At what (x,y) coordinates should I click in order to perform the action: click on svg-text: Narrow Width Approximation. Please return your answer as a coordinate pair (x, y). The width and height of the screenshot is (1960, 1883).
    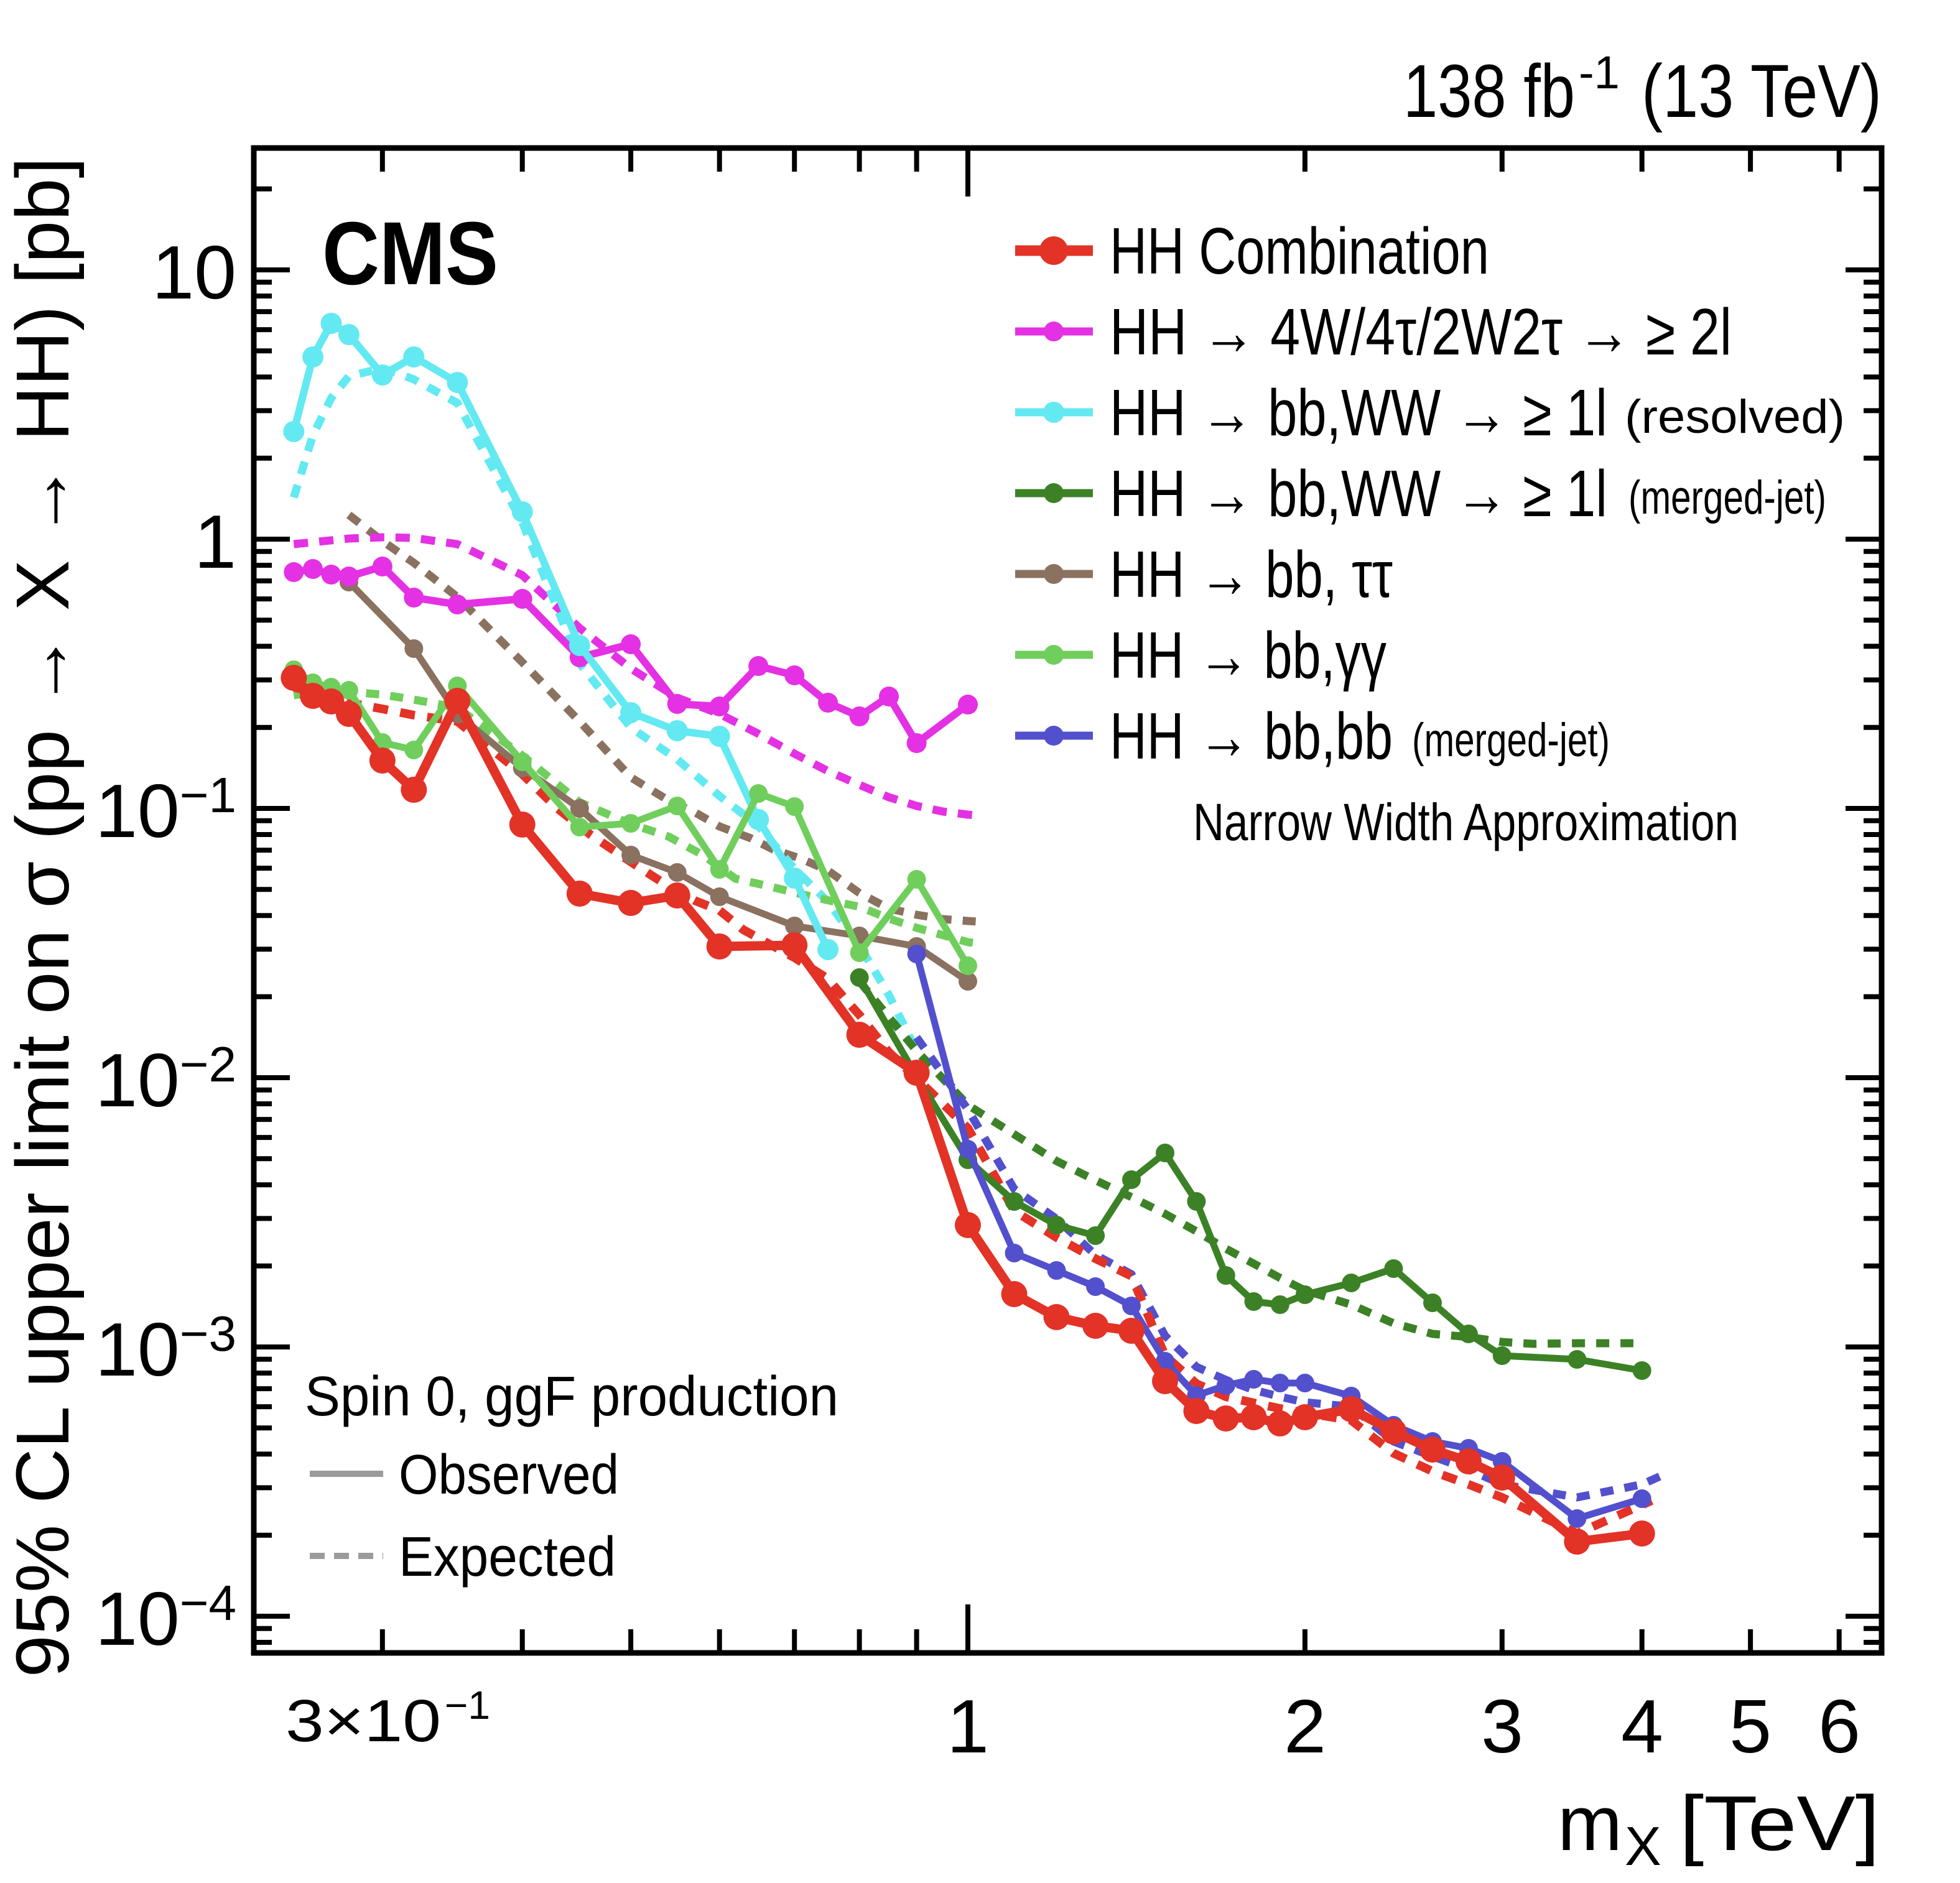
    Looking at the image, I should click on (1466, 822).